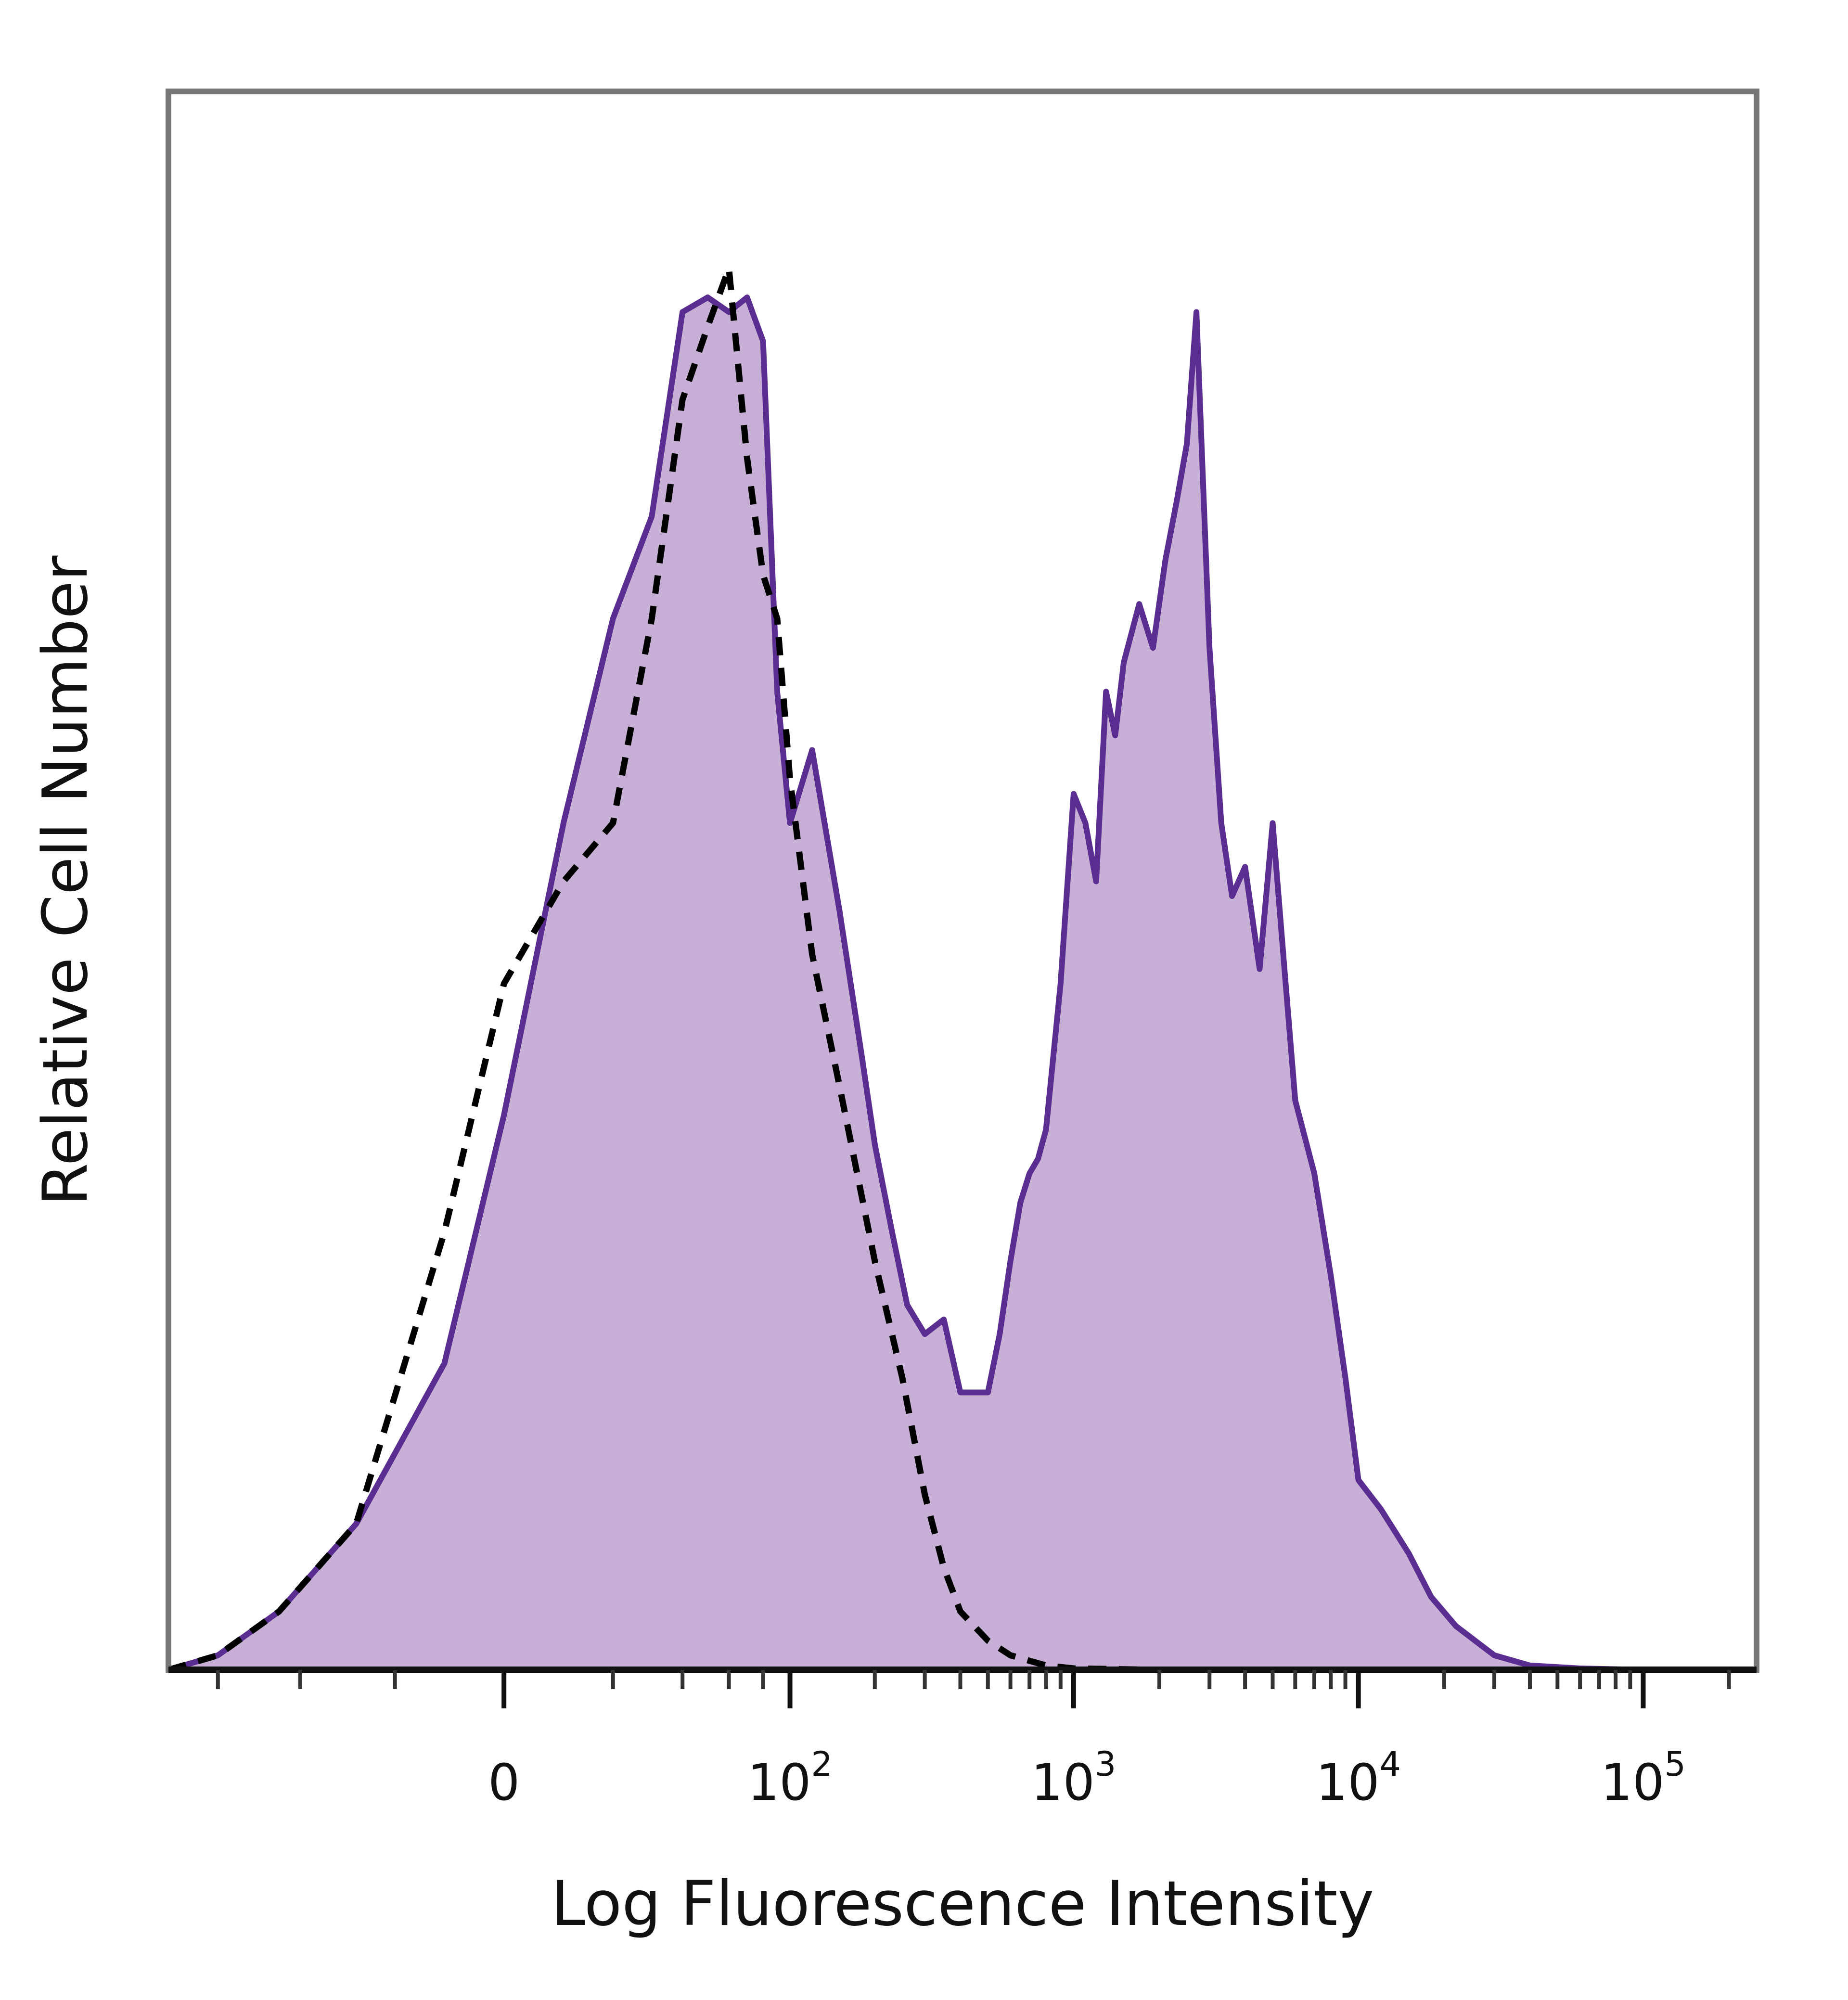  Describe the element at coordinates (1358, 1778) in the screenshot. I see `x-tick-label: 10⁴` at that location.